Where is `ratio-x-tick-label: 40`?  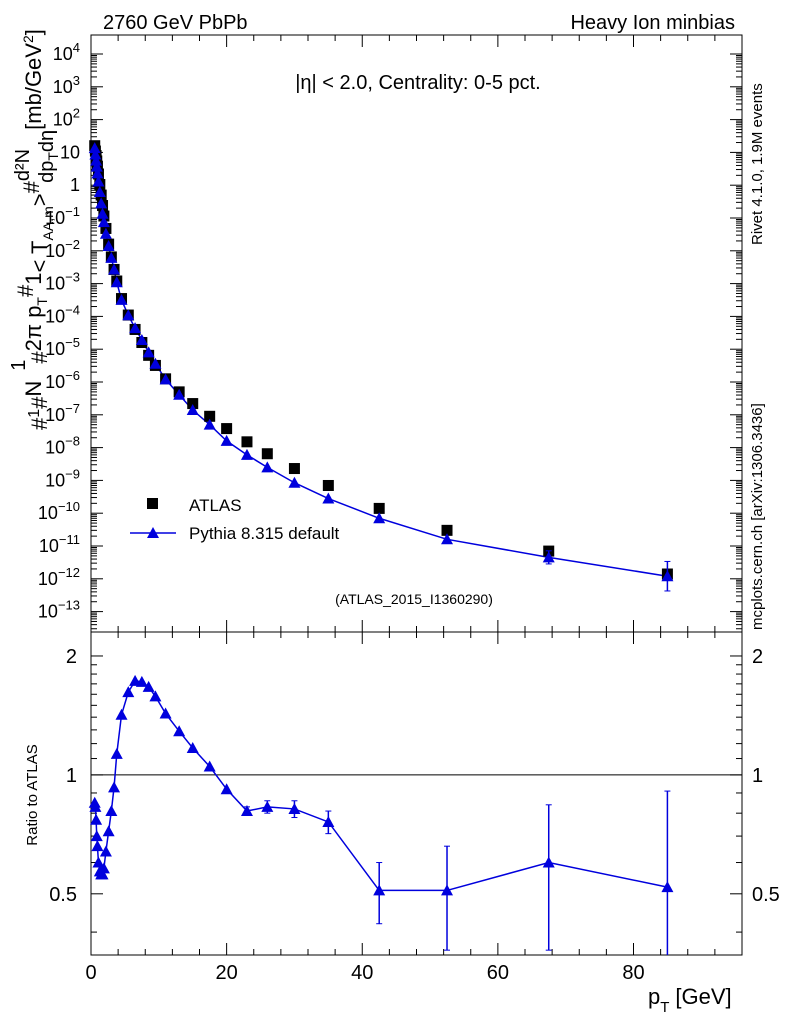 ratio-x-tick-label: 40 is located at coordinates (362, 973).